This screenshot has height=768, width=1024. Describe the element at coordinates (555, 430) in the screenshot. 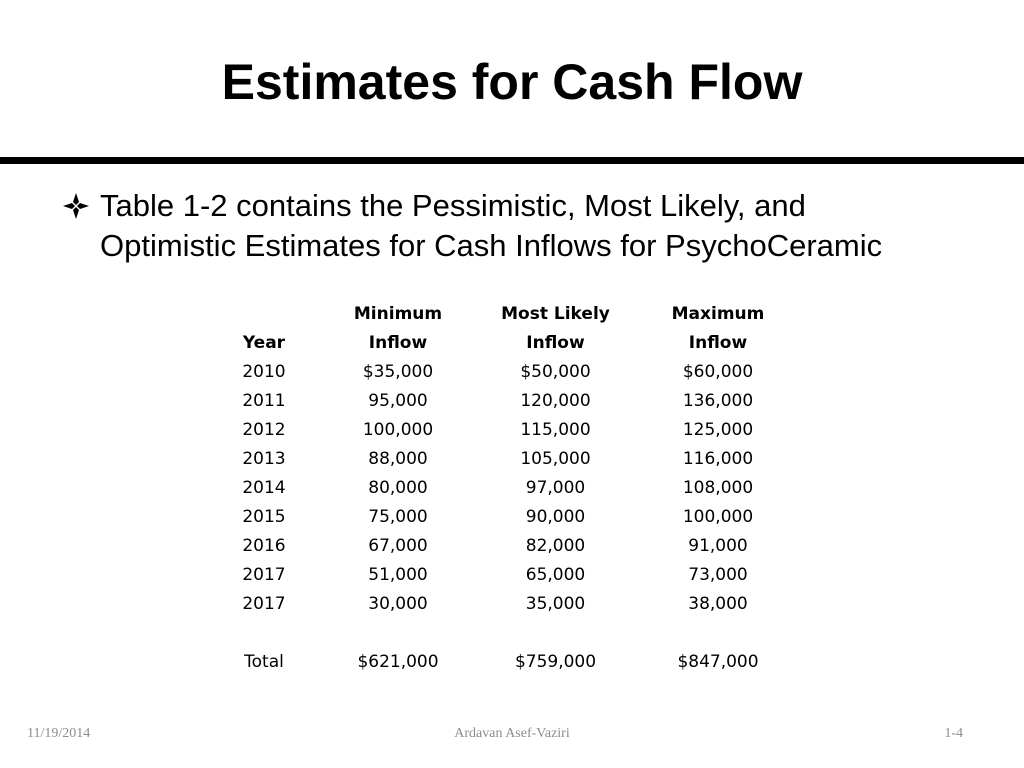

I see `most-likely-inflow-cell: 115,000` at that location.